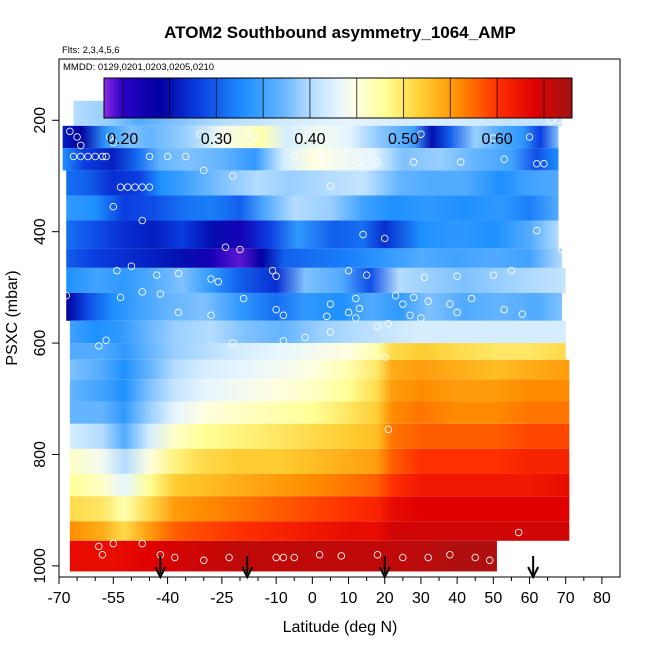 The height and width of the screenshot is (650, 650). What do you see at coordinates (40, 343) in the screenshot?
I see `y-tick-label: 600` at bounding box center [40, 343].